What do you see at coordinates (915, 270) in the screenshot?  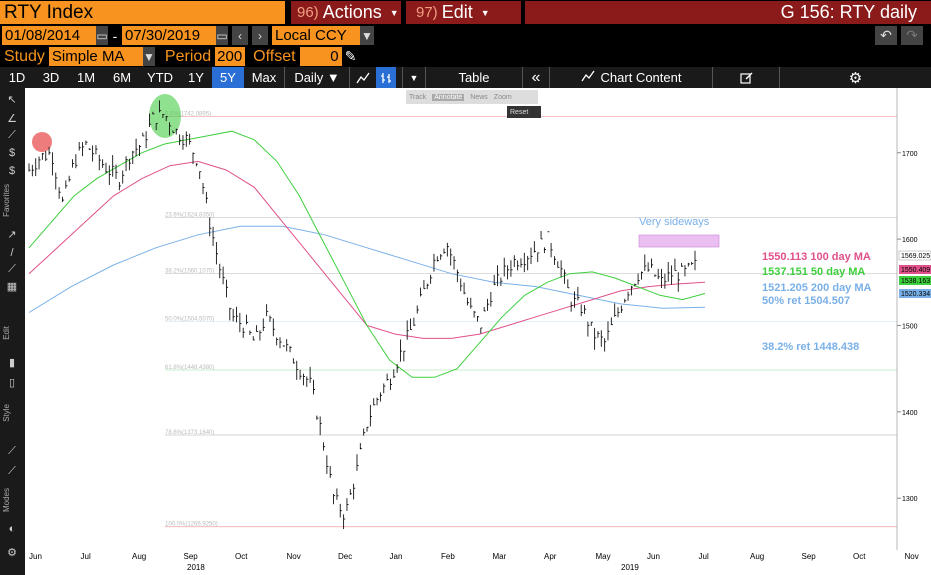 I see `price-tag-ma100-text: 1550.409` at bounding box center [915, 270].